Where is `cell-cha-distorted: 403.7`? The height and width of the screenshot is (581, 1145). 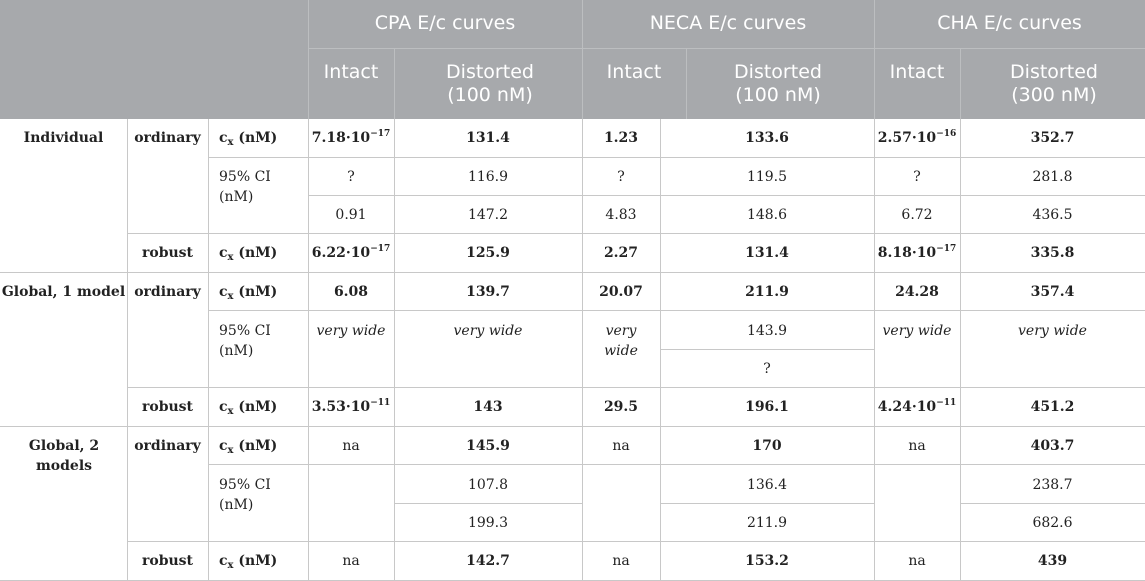 cell-cha-distorted: 403.7 is located at coordinates (1052, 446).